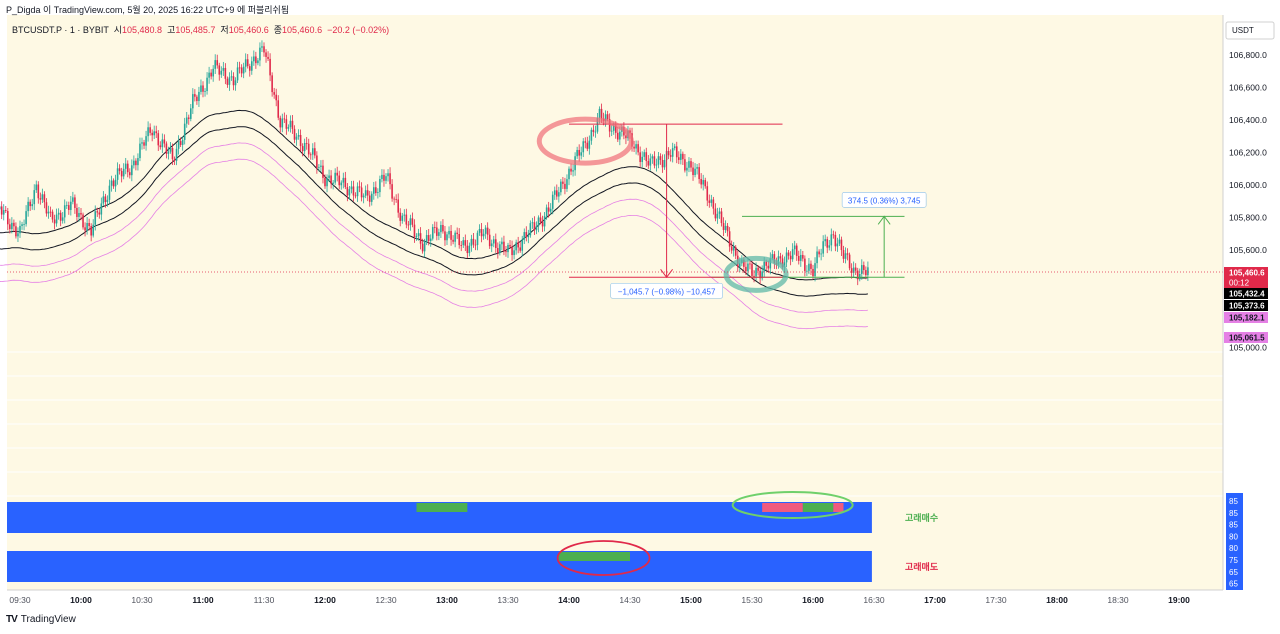  I want to click on time-axis, so click(615, 600).